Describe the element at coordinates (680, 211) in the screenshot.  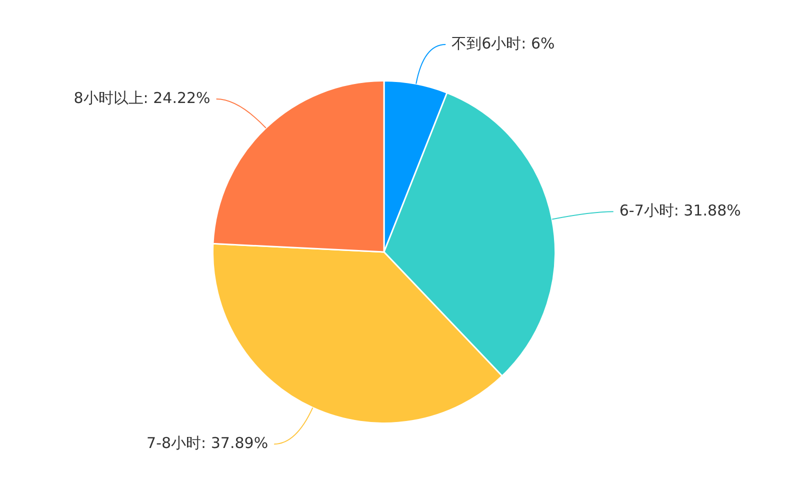
I see `slice-label: 6-7小时: 31.88%` at that location.